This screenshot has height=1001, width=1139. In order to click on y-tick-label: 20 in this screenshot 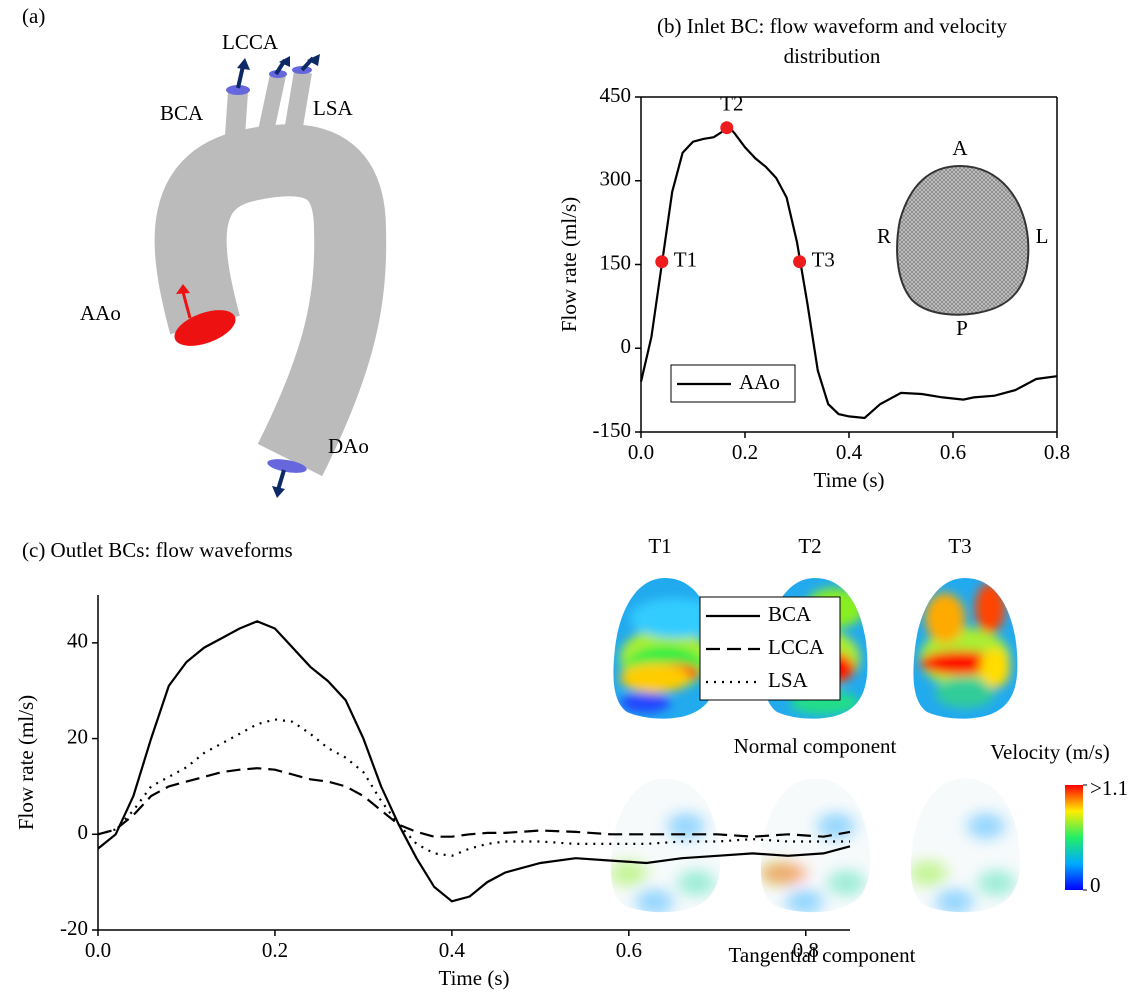, I will do `click(77, 736)`.